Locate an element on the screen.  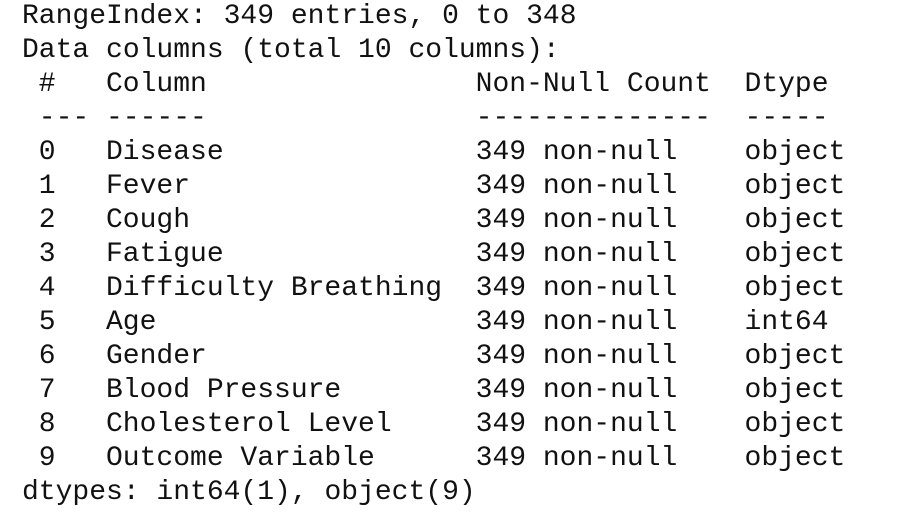
header-cell: Dtype is located at coordinates (786, 84).